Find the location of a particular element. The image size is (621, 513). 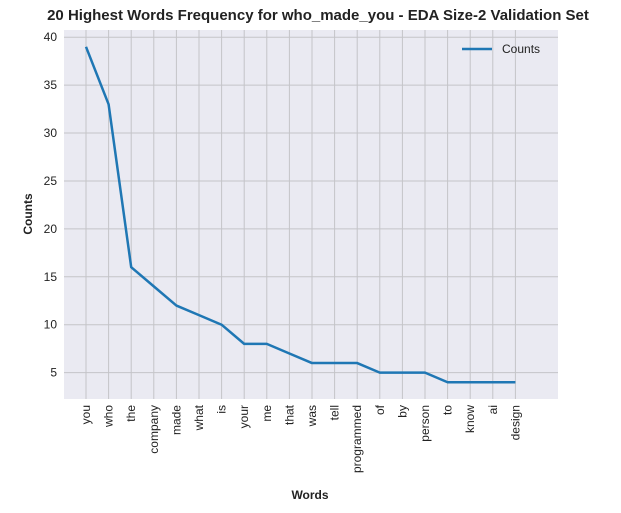

x-tick-label: is is located at coordinates (222, 409).